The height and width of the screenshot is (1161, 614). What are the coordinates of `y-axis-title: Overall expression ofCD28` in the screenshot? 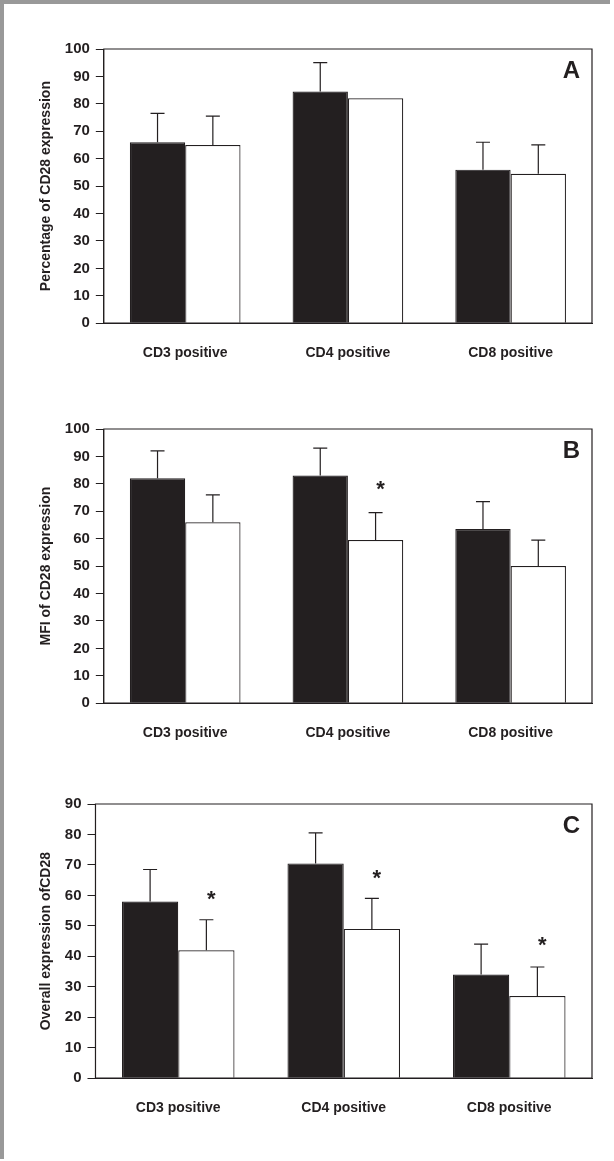 It's located at (45, 941).